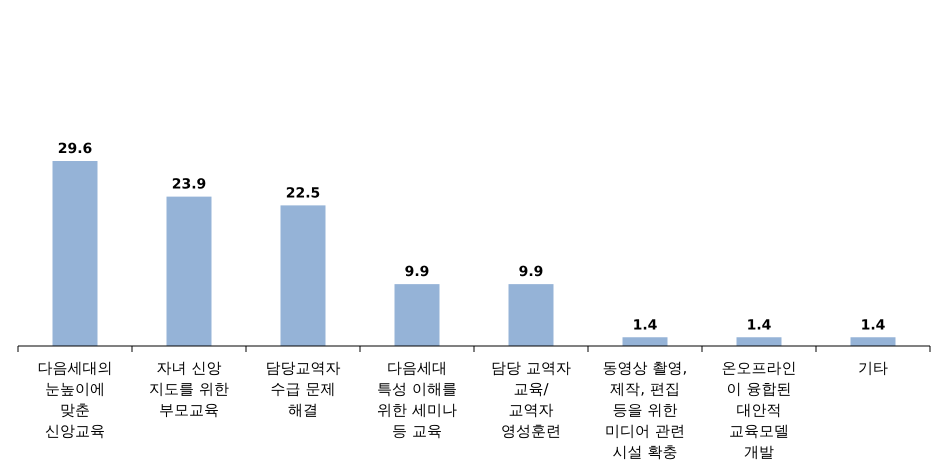 This screenshot has height=469, width=946. What do you see at coordinates (303, 193) in the screenshot?
I see `data-label: 22.5` at bounding box center [303, 193].